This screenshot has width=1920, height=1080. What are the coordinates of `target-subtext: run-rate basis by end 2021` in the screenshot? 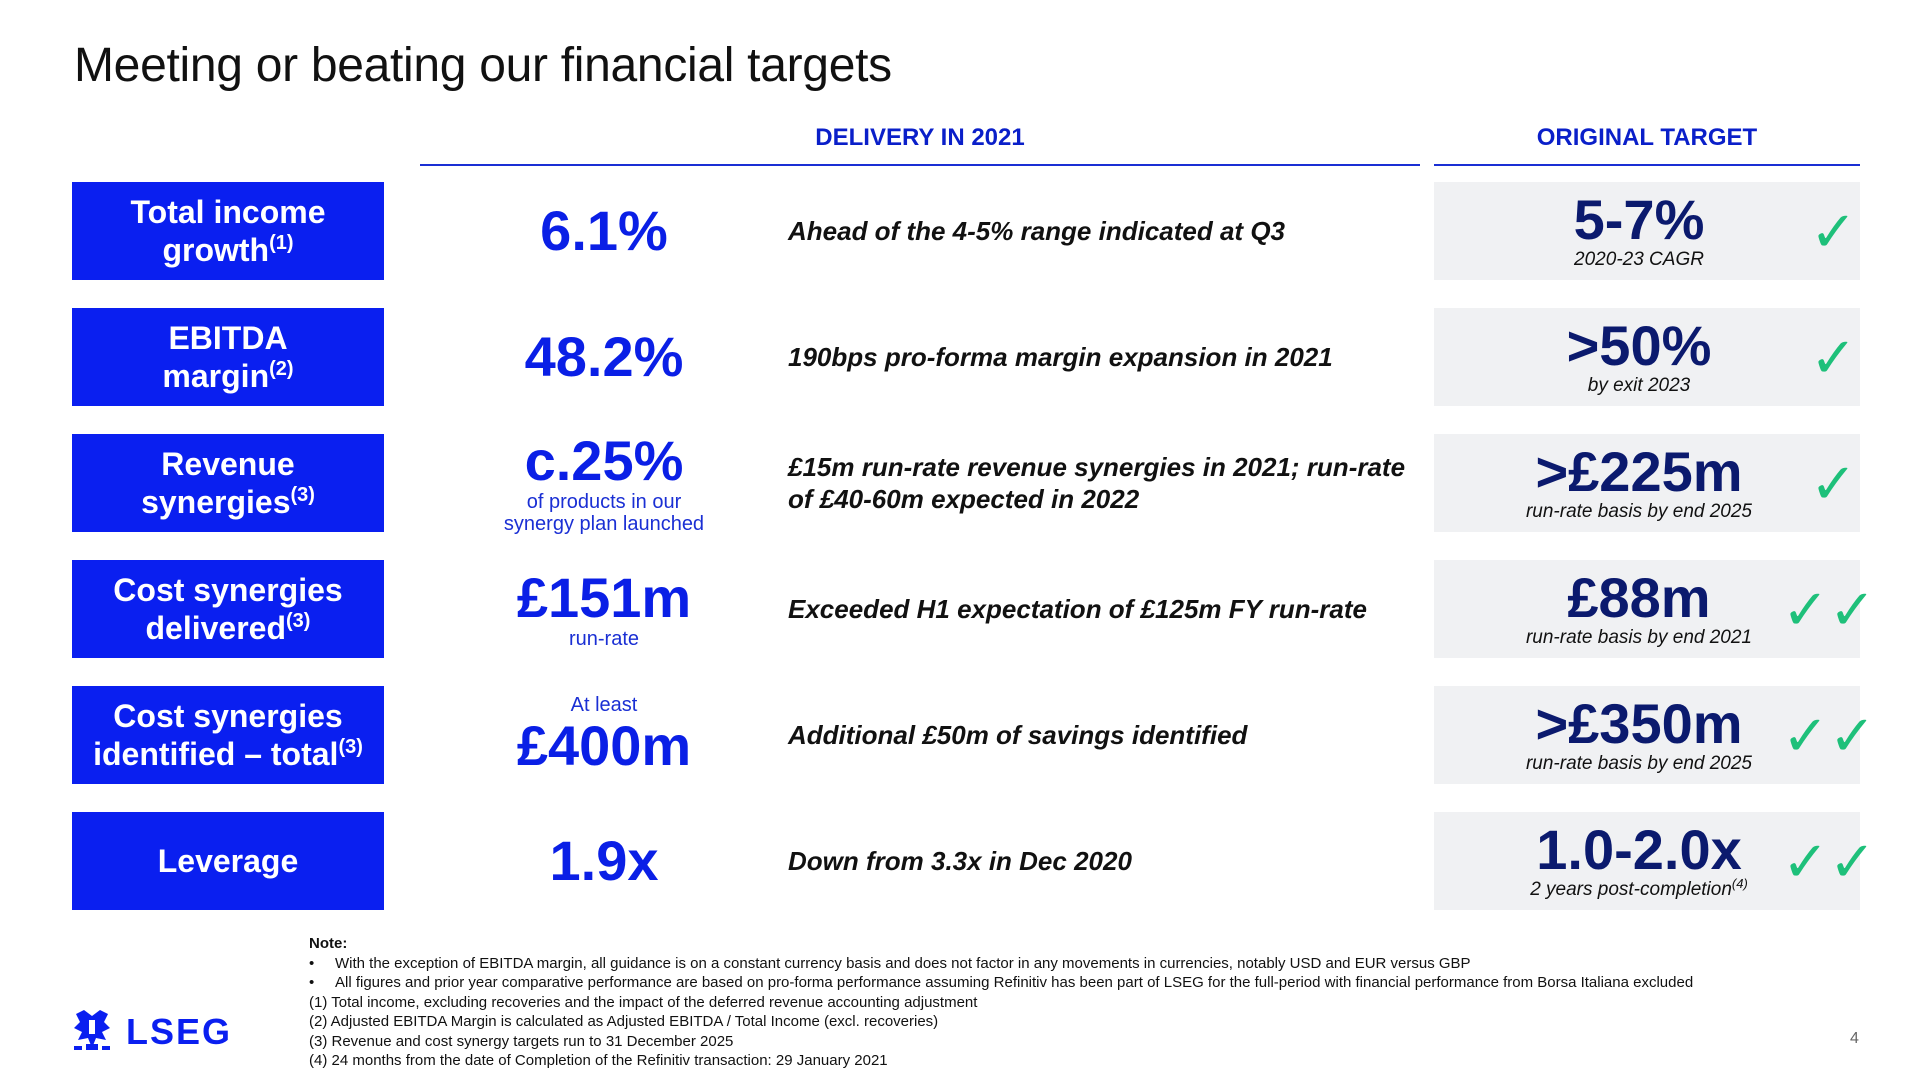 It's located at (1639, 637).